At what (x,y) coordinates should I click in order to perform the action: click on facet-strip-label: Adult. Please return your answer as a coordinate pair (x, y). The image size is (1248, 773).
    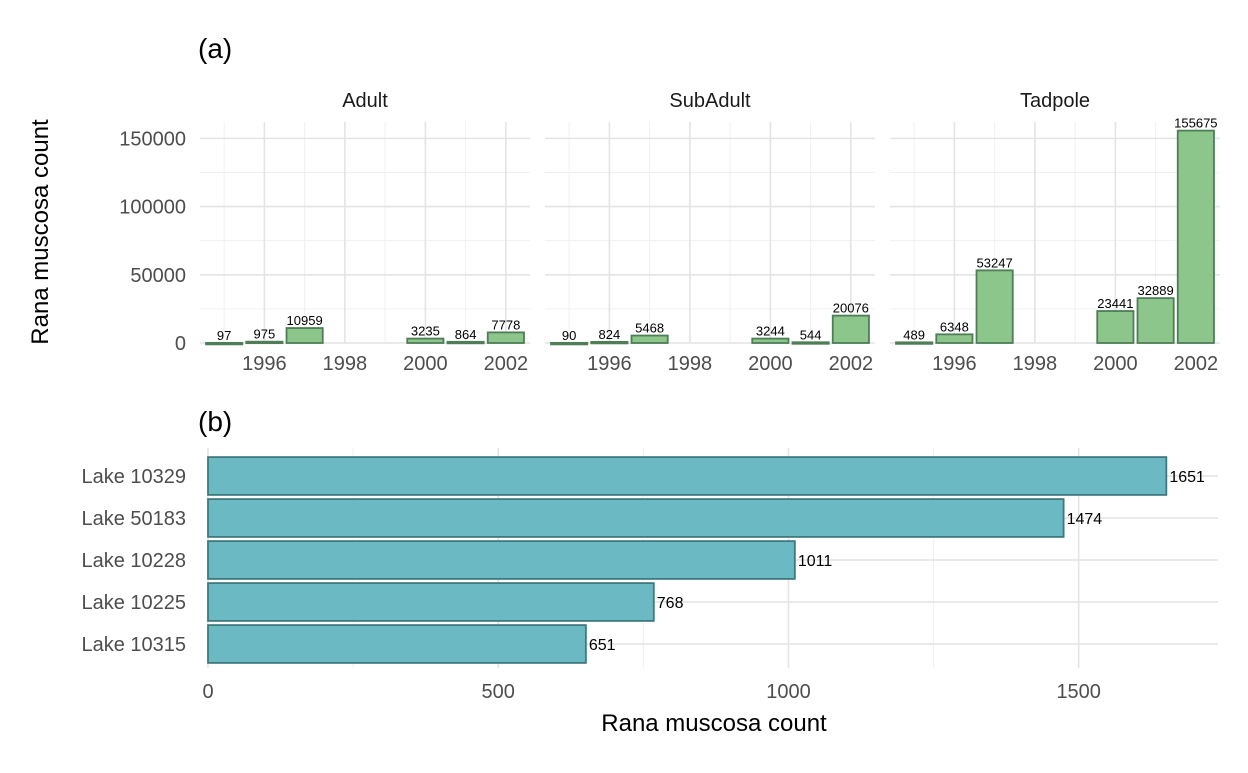
    Looking at the image, I should click on (365, 101).